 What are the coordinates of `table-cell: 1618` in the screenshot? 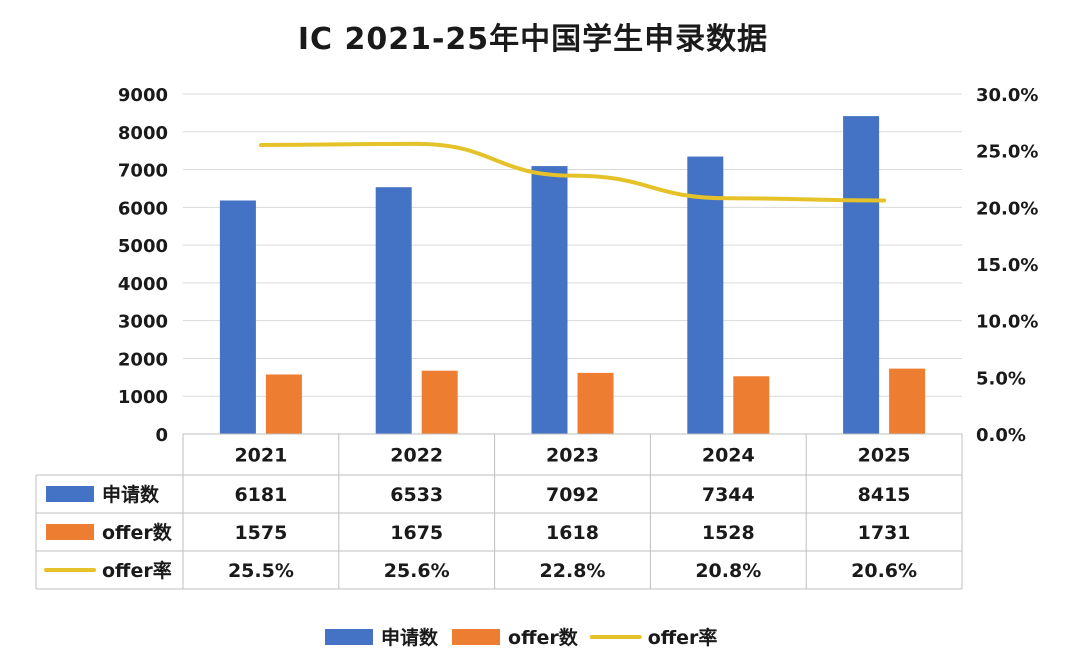 It's located at (572, 533).